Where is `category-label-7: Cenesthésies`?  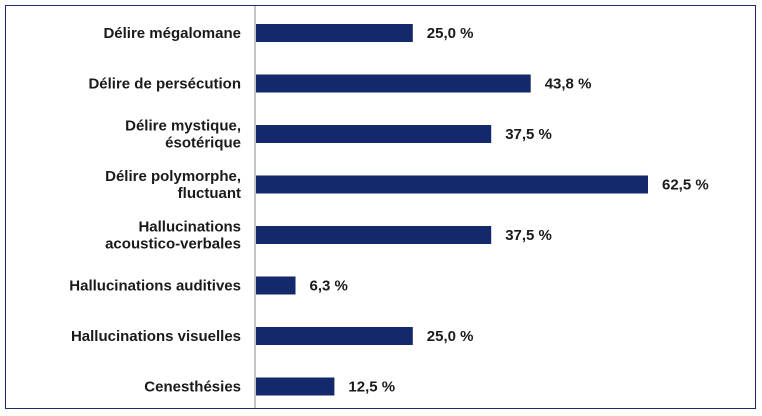 category-label-7: Cenesthésies is located at coordinates (192, 387).